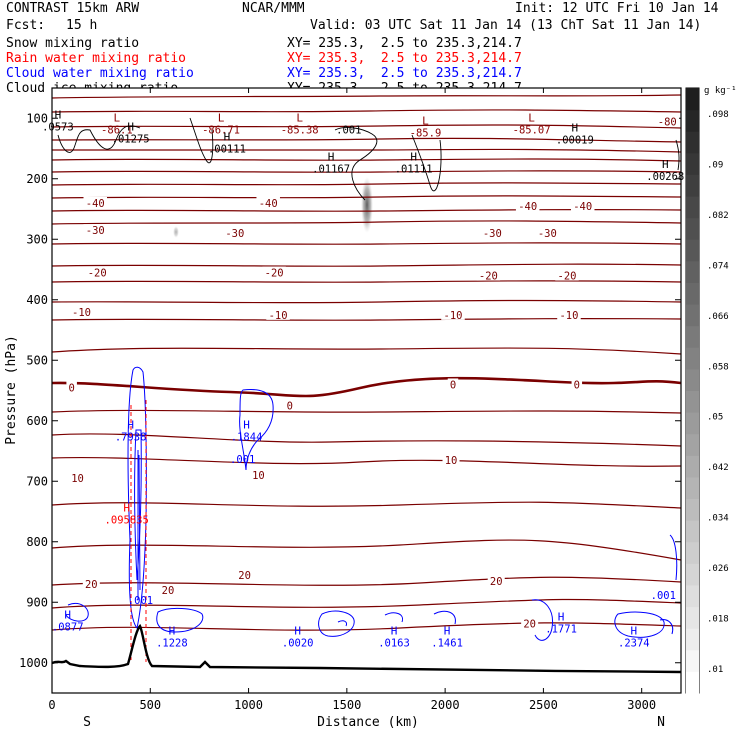 This screenshot has height=740, width=740. I want to click on field-xy-cloud-water: XY= 235.3, 2.5 to 235.3,214.7, so click(404, 73).